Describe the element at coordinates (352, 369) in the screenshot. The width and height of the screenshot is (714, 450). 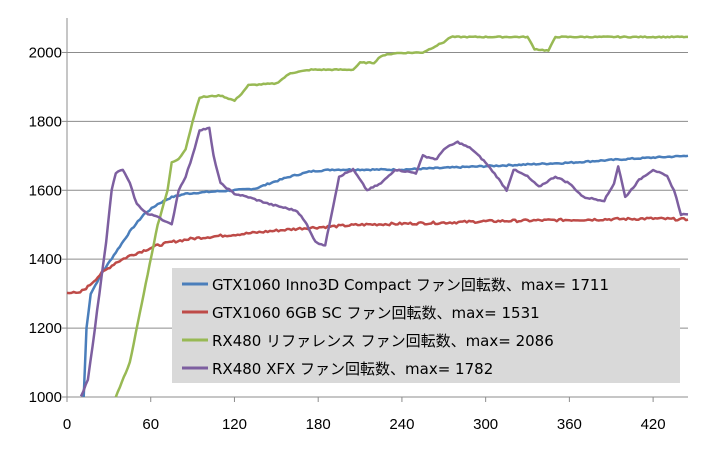
I see `legend-entry-3: RX480 XFX ファン回転数、max= 1782` at that location.